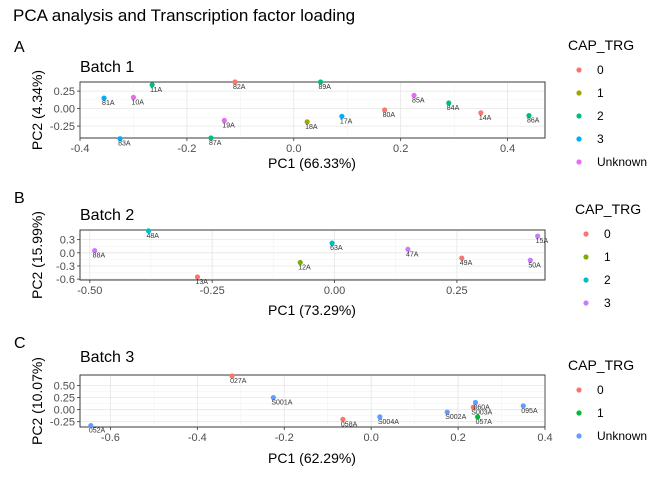  What do you see at coordinates (412, 254) in the screenshot?
I see `data-point-label: 47A` at bounding box center [412, 254].